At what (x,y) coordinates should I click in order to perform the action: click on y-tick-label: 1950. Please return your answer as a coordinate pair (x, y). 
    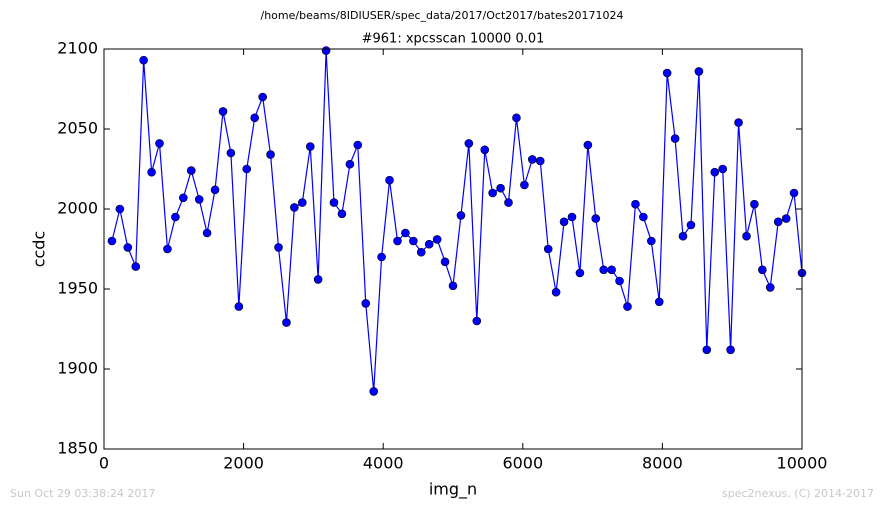
    Looking at the image, I should click on (77, 288).